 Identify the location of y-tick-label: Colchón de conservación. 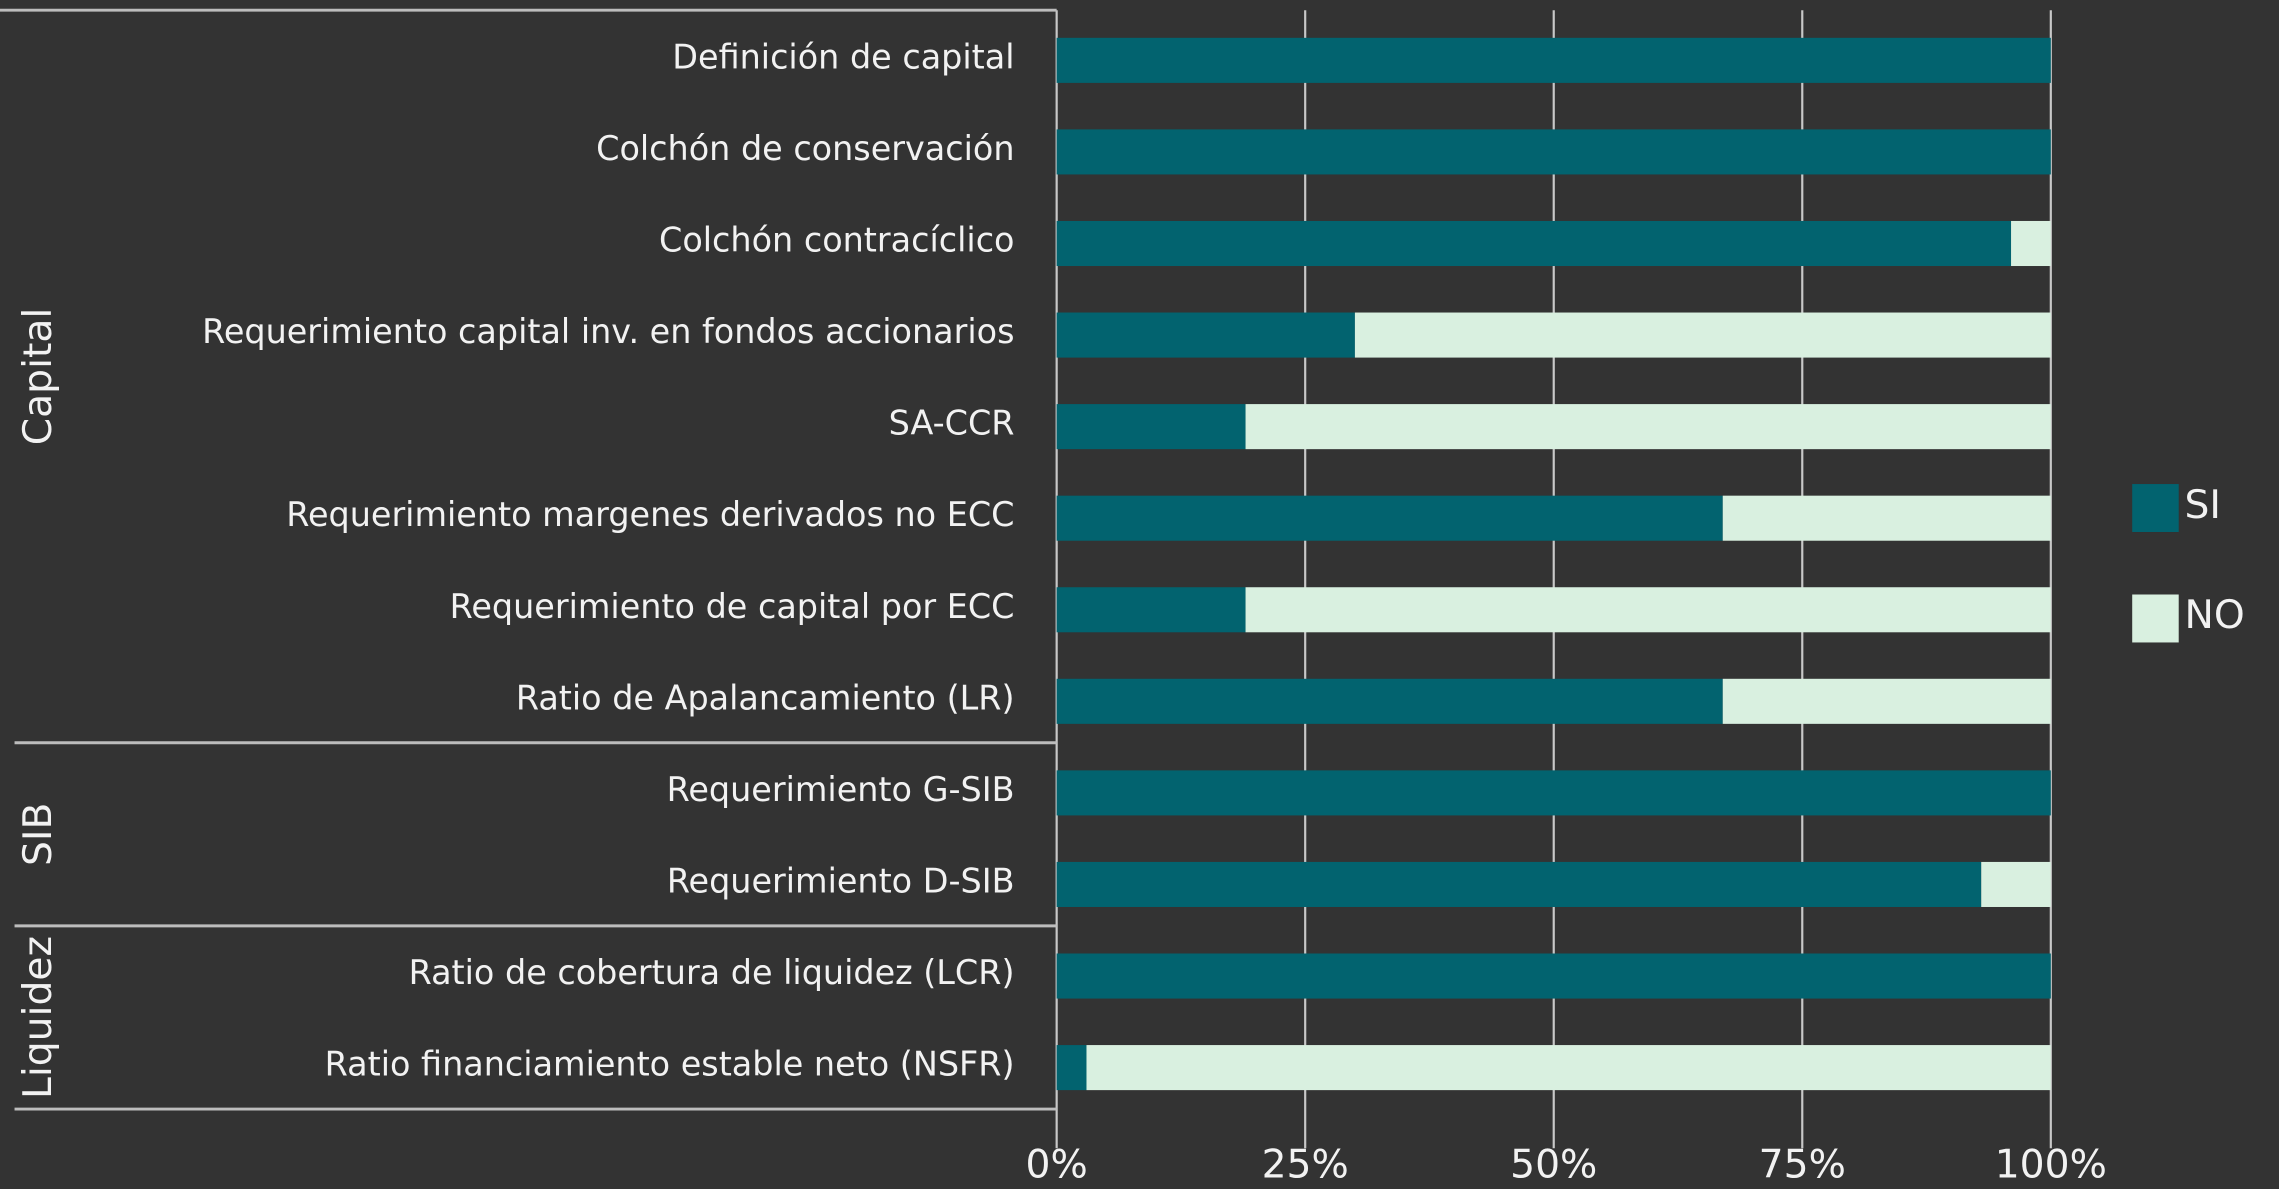
(805, 148).